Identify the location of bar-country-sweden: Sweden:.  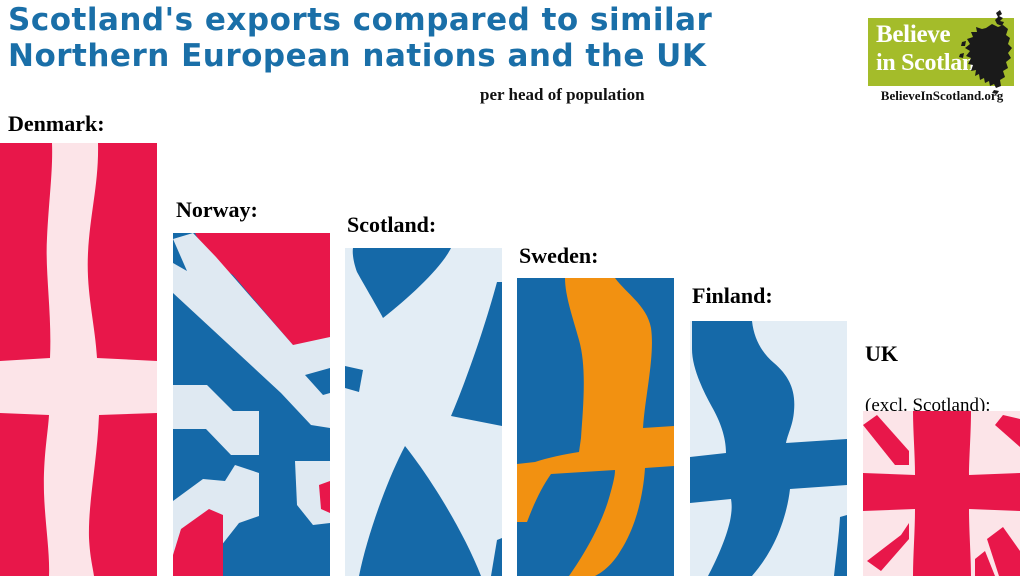
(559, 255).